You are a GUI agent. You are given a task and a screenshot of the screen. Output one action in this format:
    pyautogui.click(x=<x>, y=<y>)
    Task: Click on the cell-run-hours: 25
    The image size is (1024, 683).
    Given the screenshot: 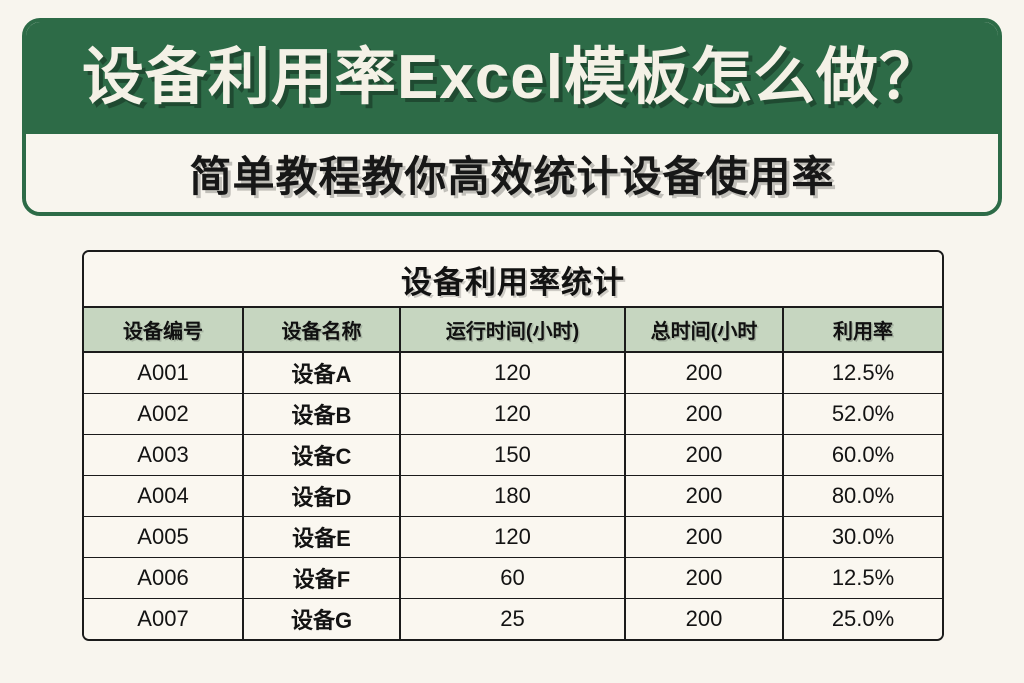 What is the action you would take?
    pyautogui.click(x=513, y=618)
    